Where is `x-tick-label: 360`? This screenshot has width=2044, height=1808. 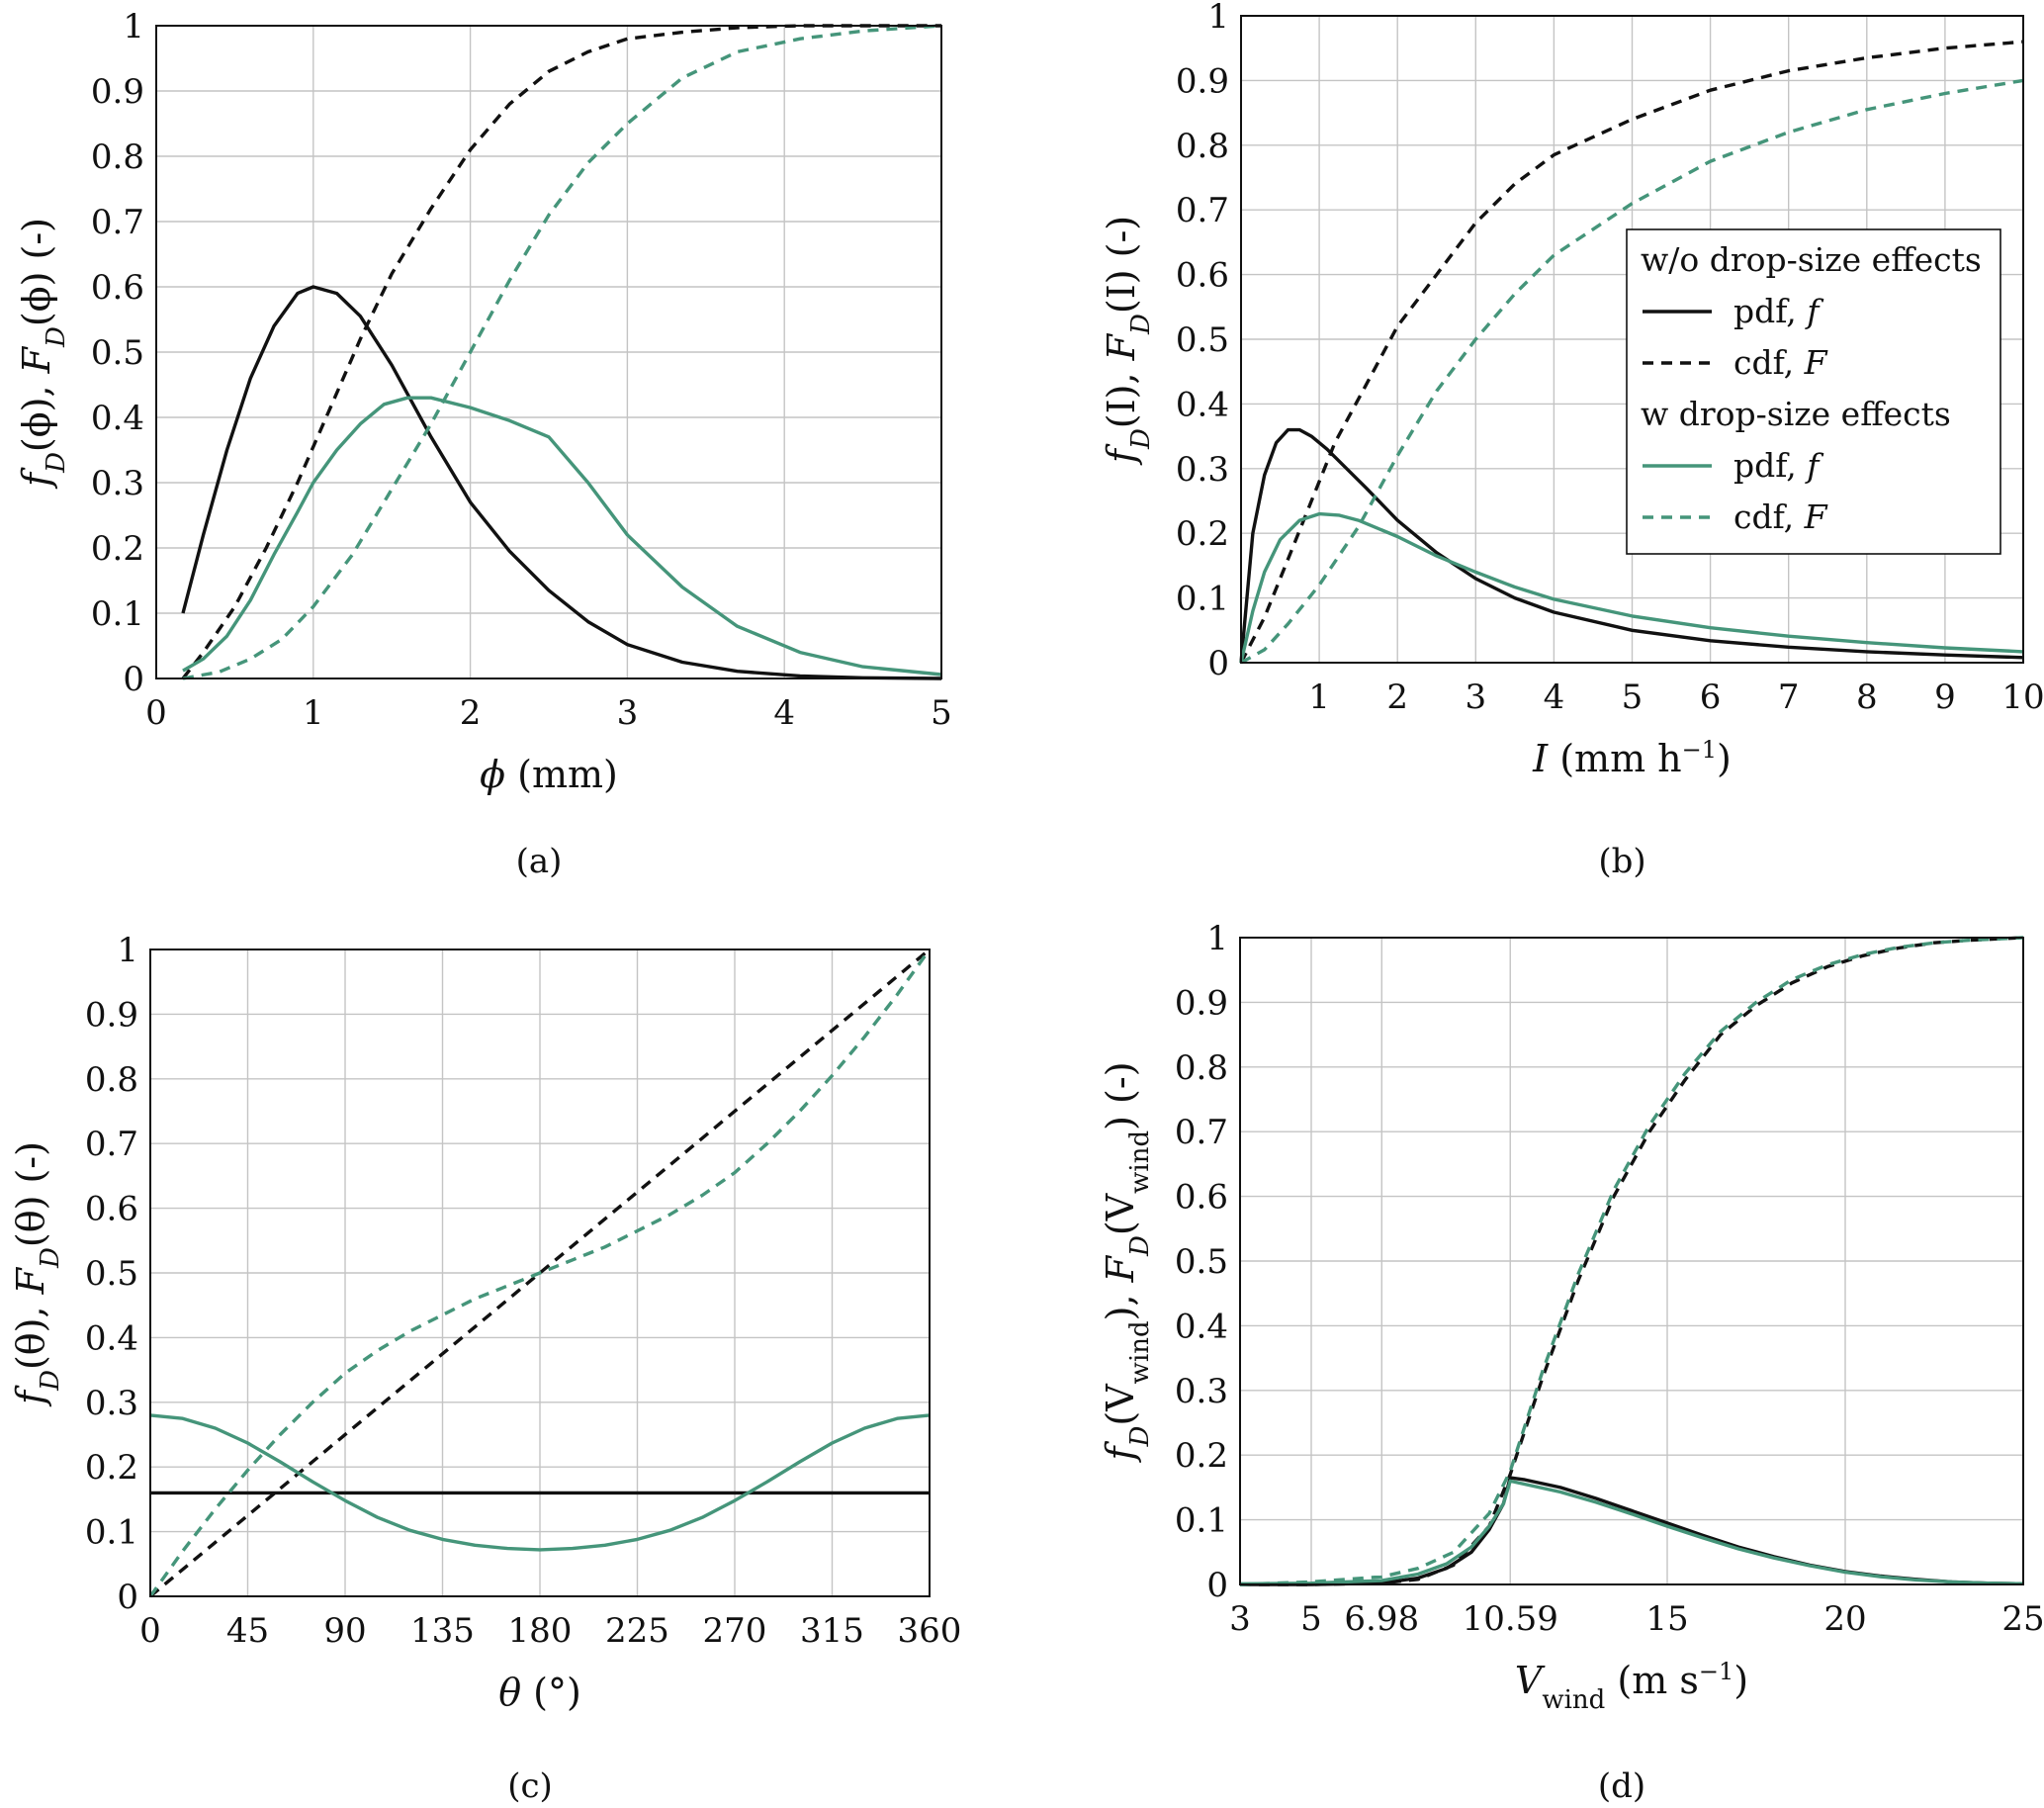
x-tick-label: 360 is located at coordinates (930, 1631).